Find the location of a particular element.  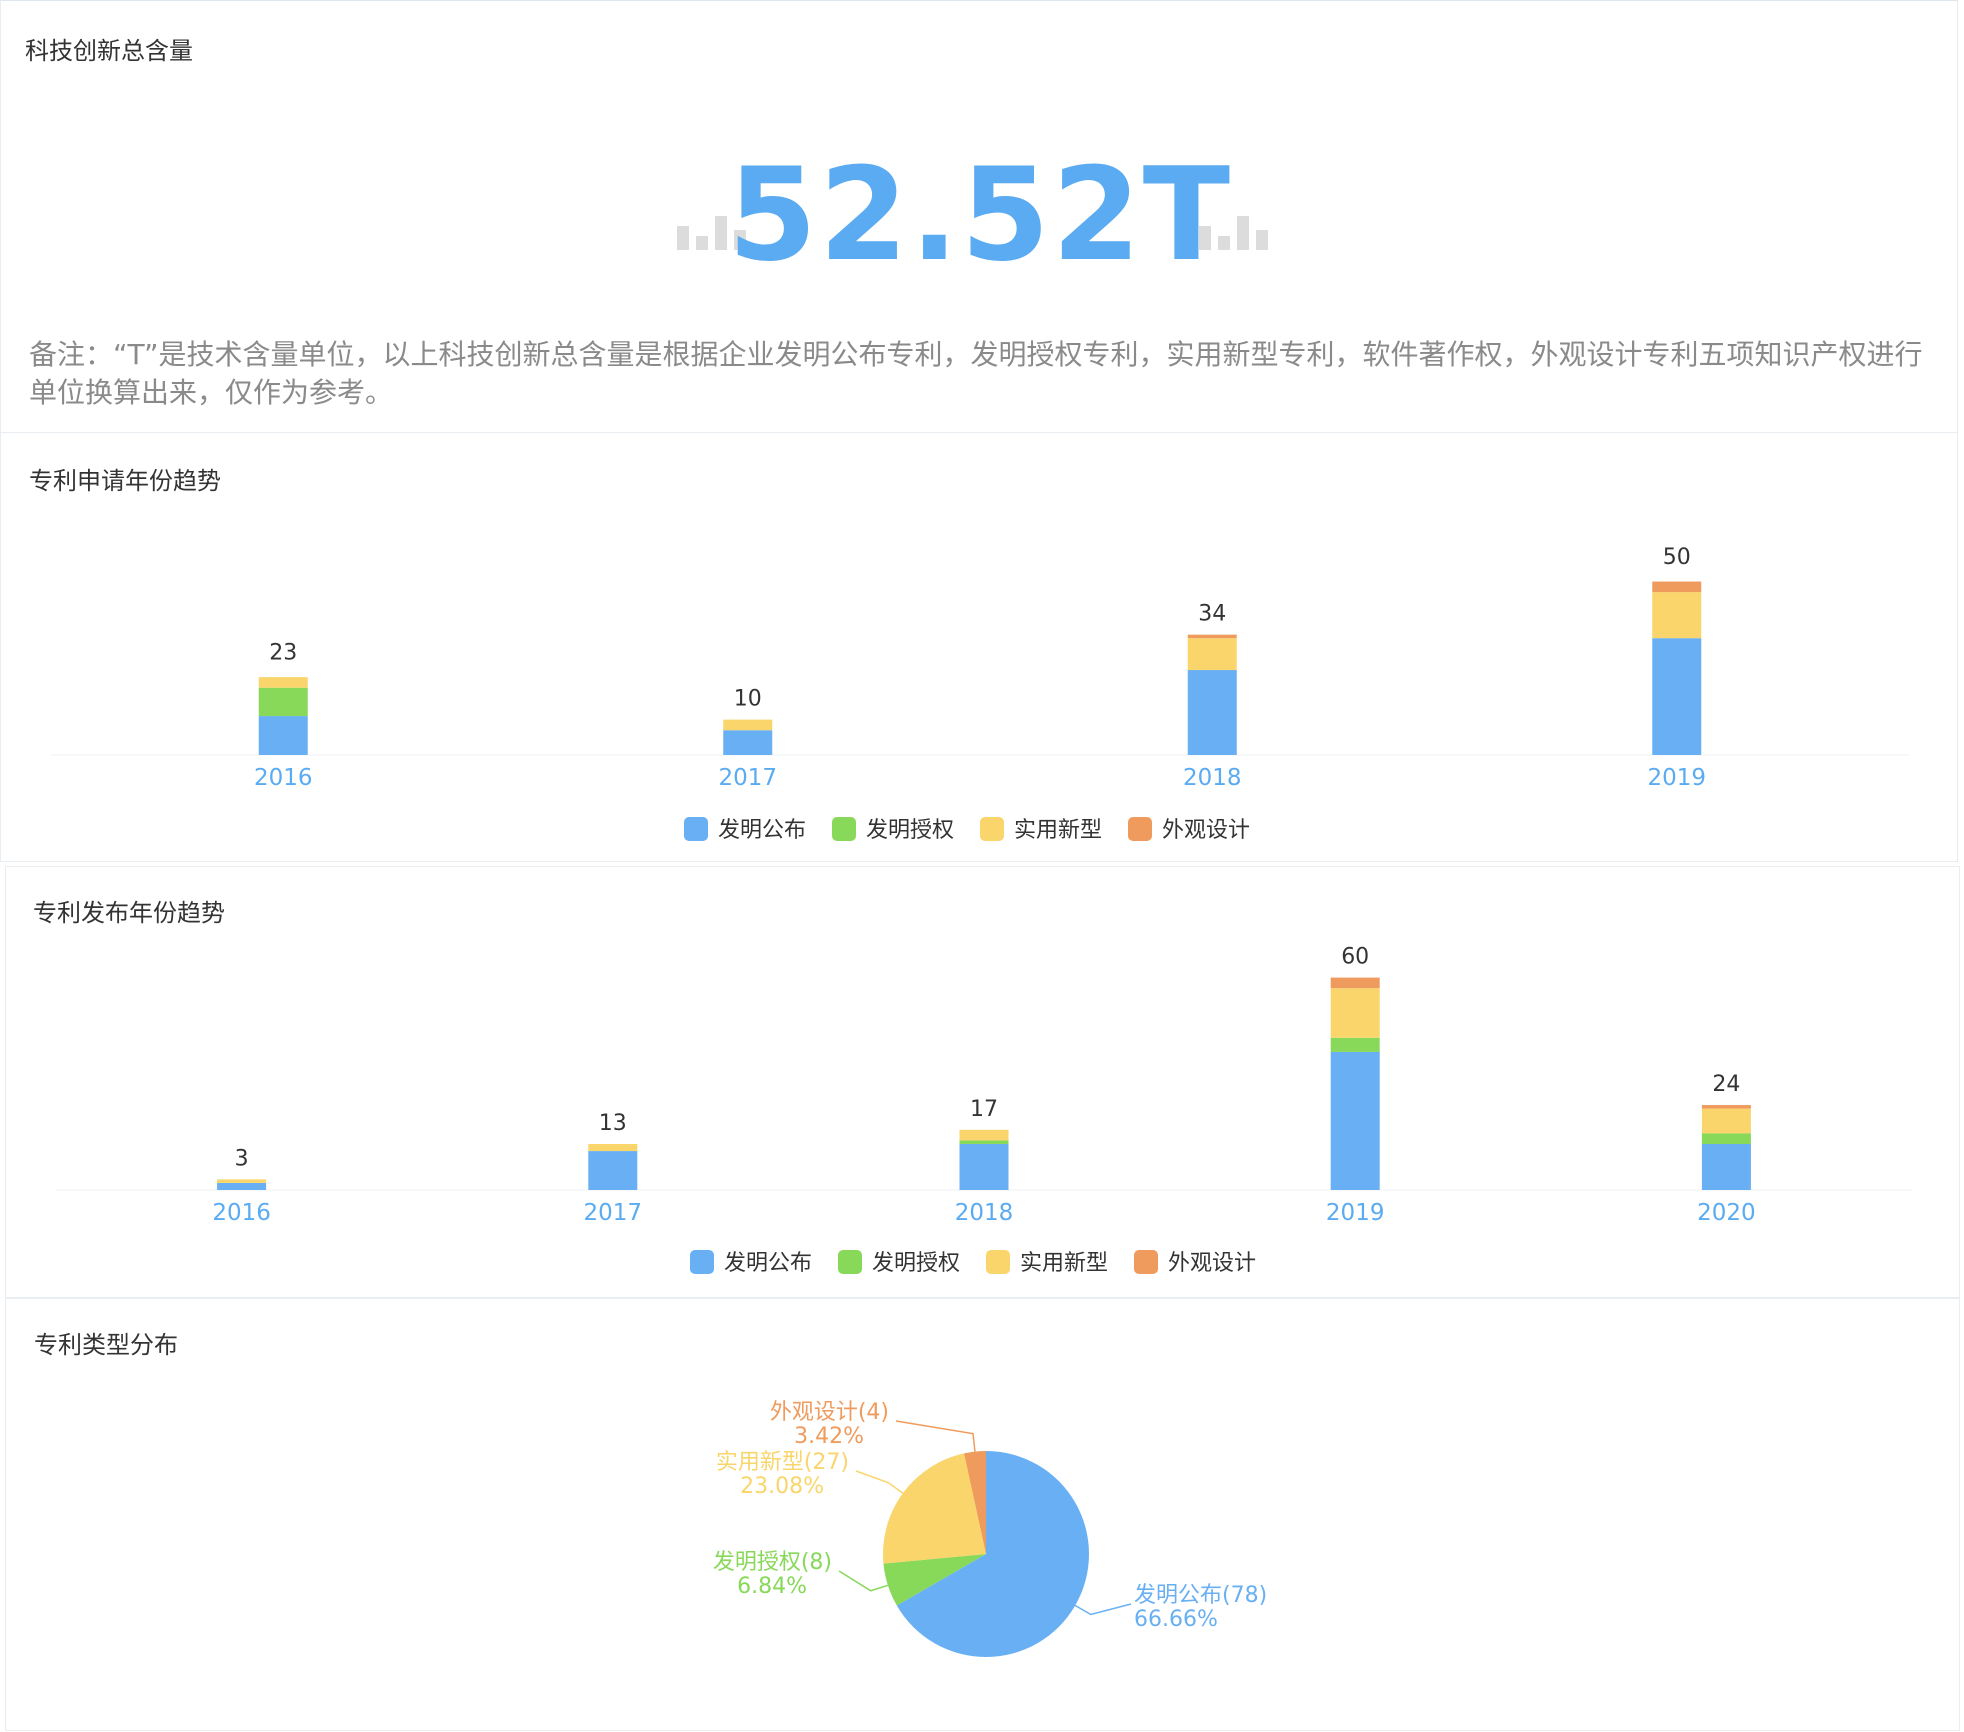

bar-total-label: 34 is located at coordinates (1212, 614).